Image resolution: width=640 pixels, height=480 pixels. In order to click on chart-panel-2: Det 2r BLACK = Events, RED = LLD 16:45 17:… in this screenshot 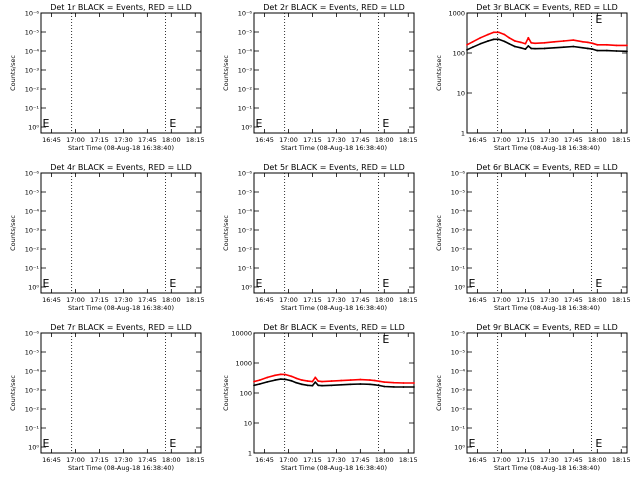, I will do `click(320, 77)`.